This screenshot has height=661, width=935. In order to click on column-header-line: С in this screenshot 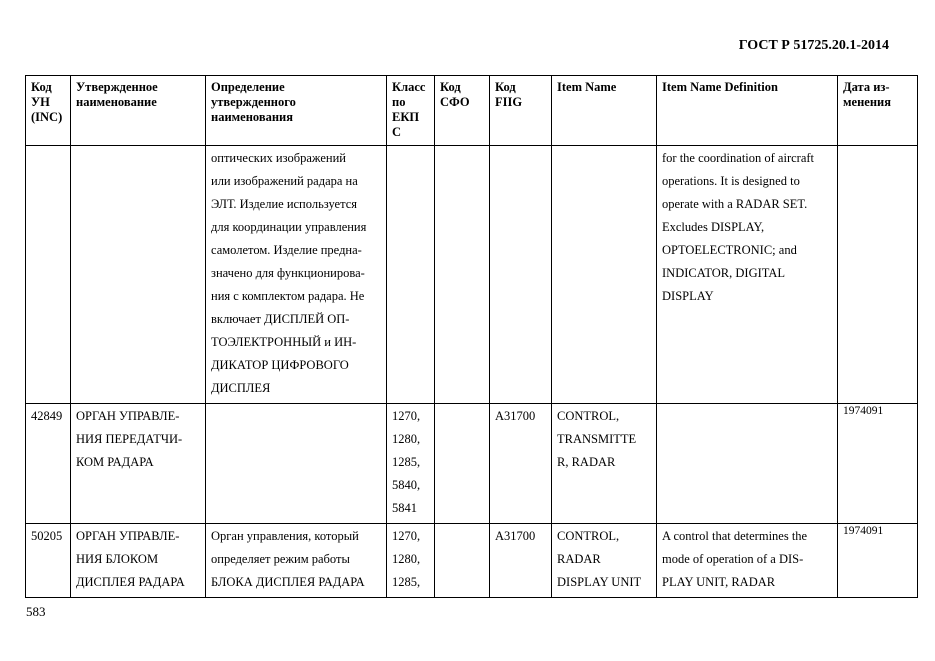, I will do `click(397, 132)`.